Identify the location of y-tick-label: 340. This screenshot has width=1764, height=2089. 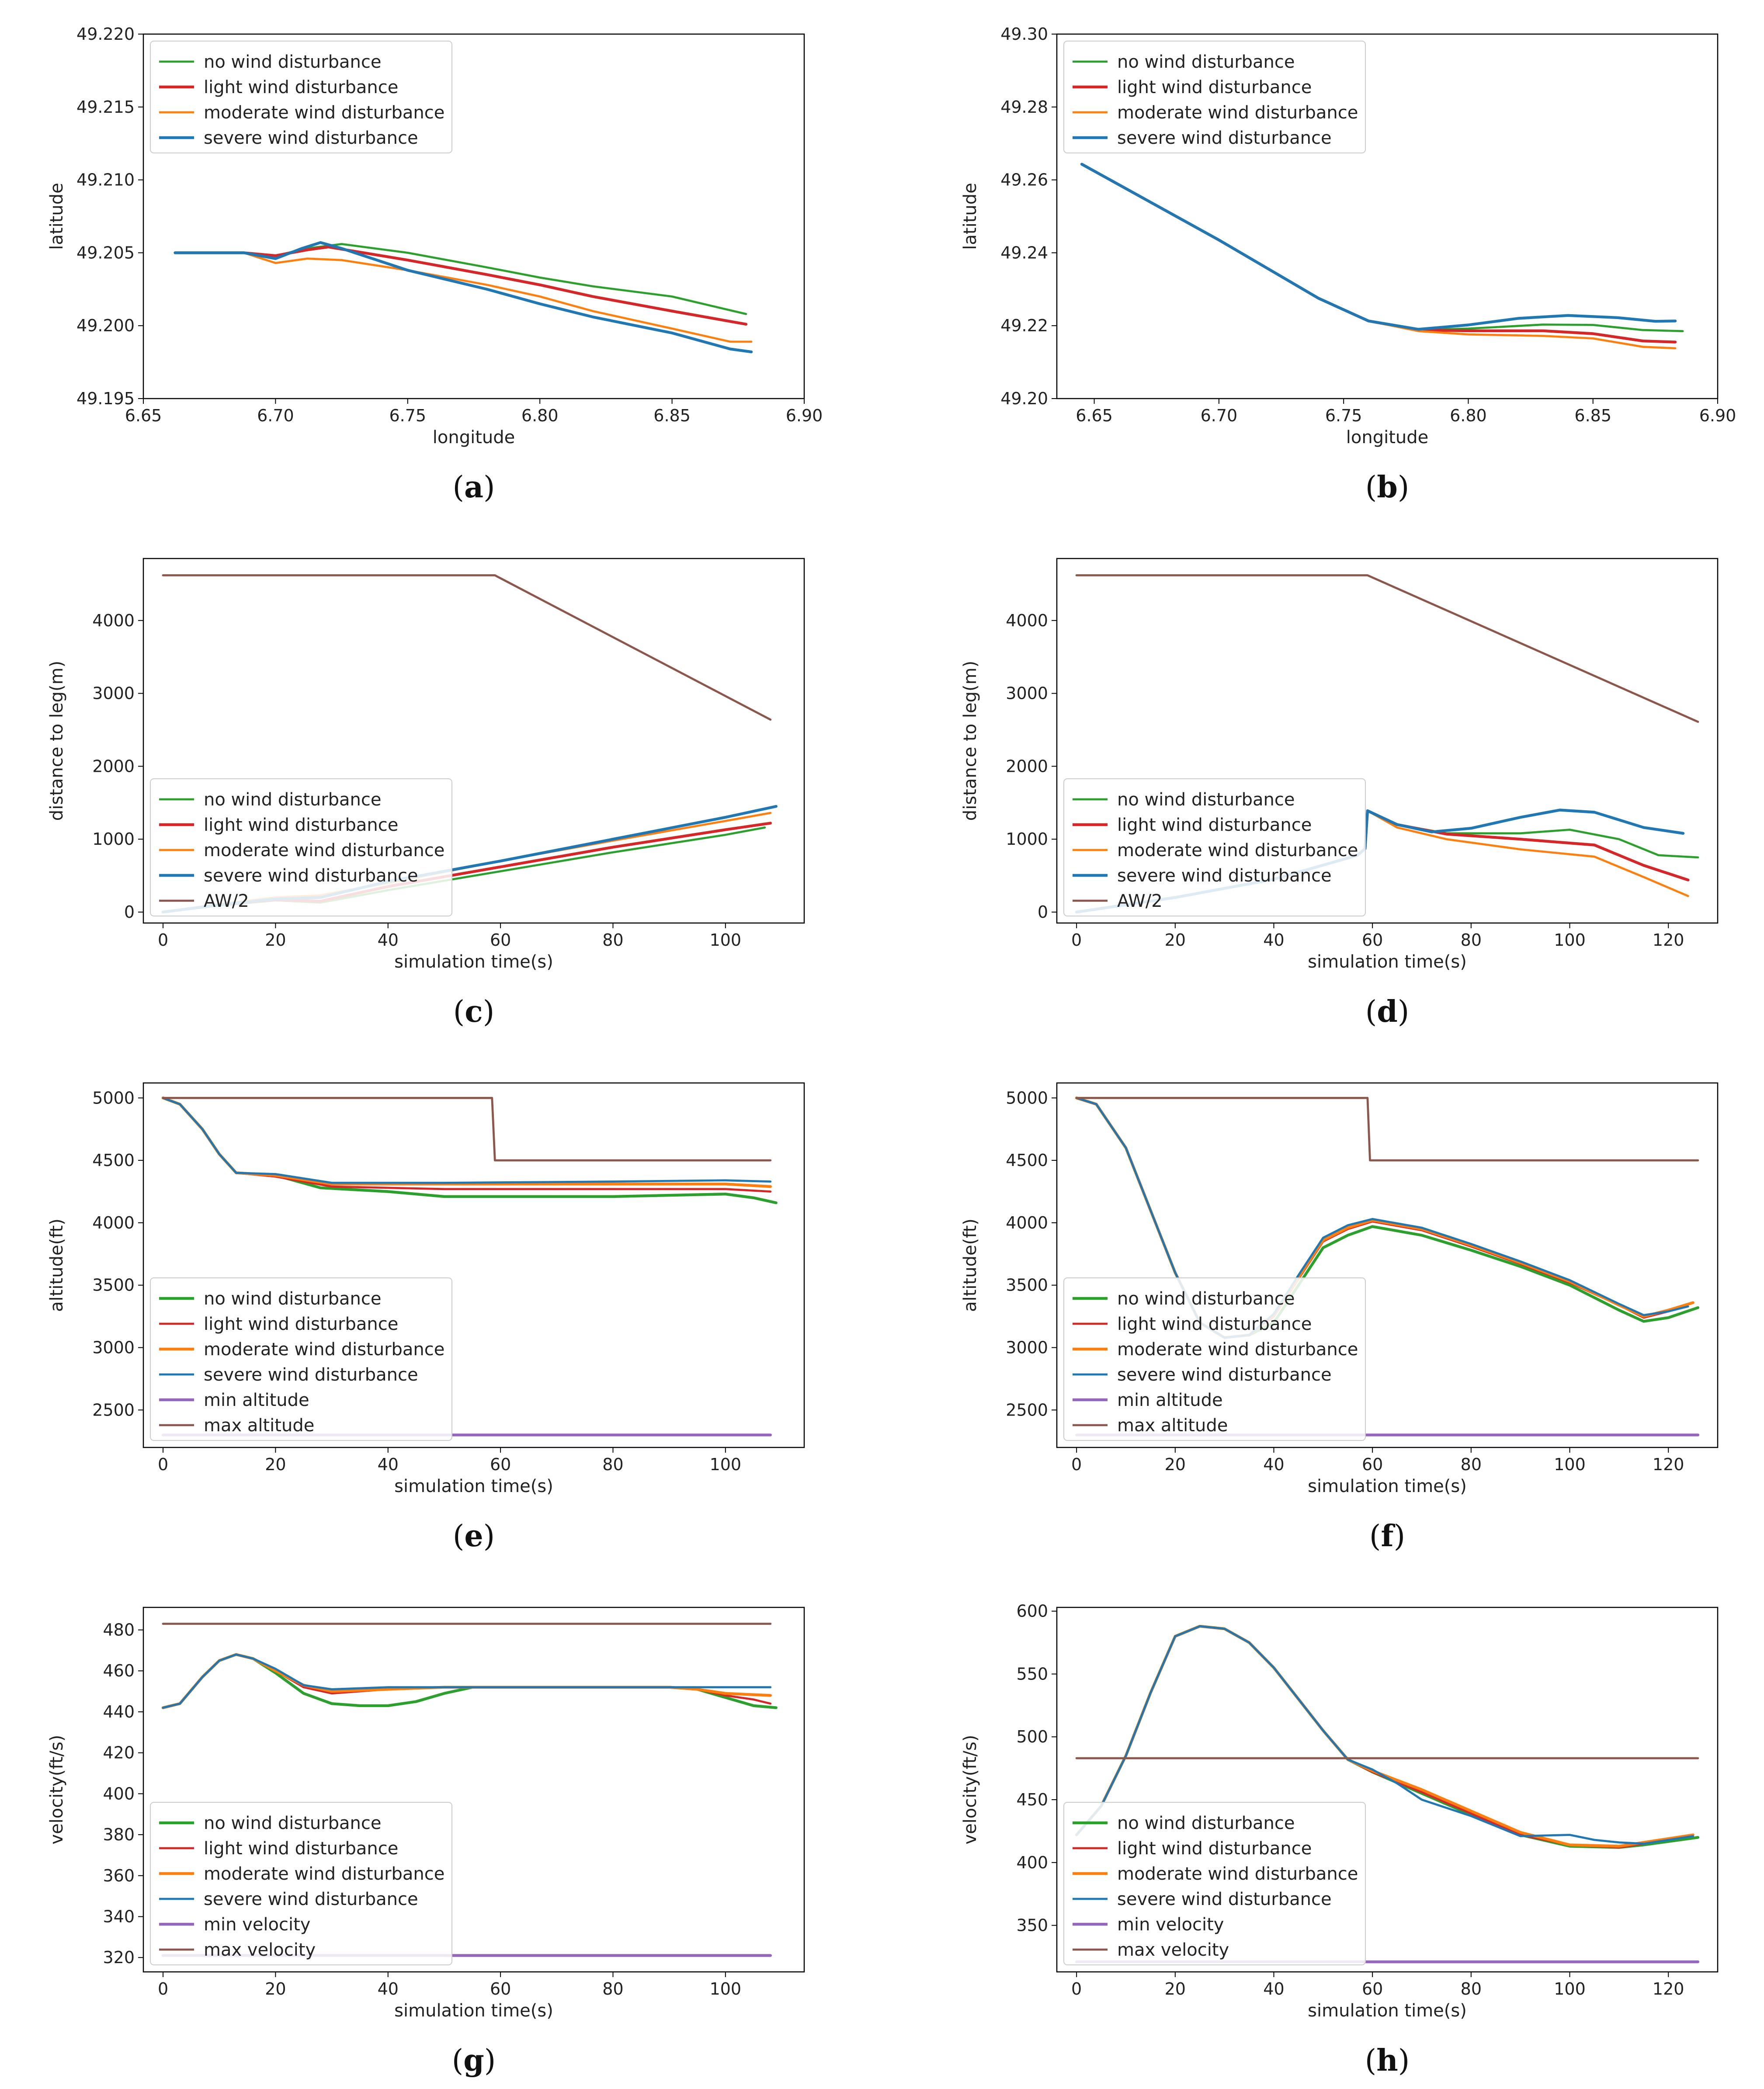
(119, 1916).